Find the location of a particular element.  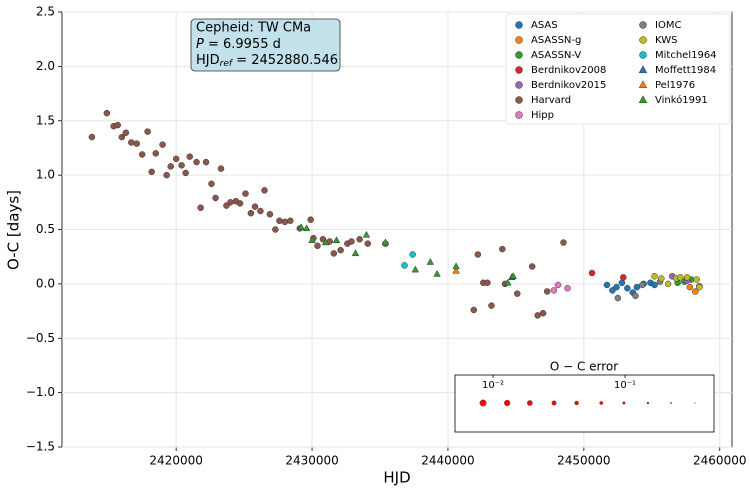

y-tick-label: 1.5 is located at coordinates (45, 120).